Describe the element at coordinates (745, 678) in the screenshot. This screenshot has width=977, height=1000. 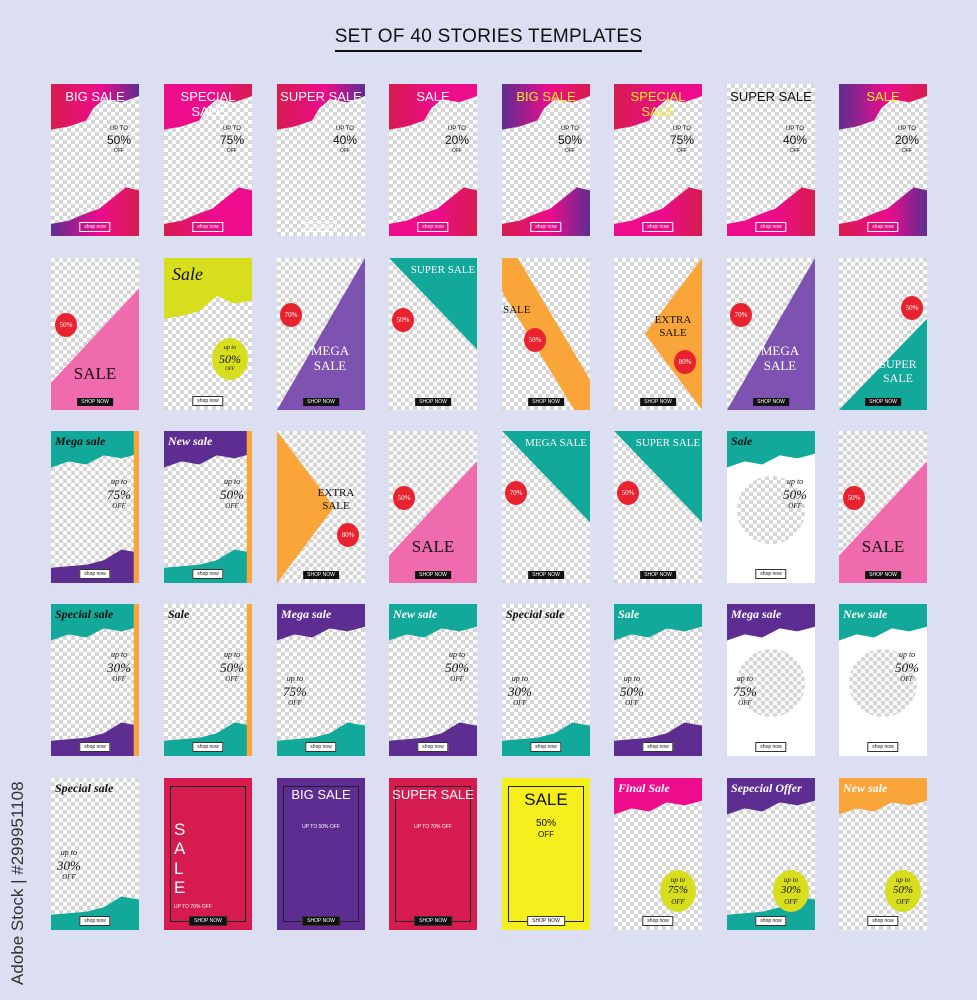
I see `discount-prefix: up to` at that location.